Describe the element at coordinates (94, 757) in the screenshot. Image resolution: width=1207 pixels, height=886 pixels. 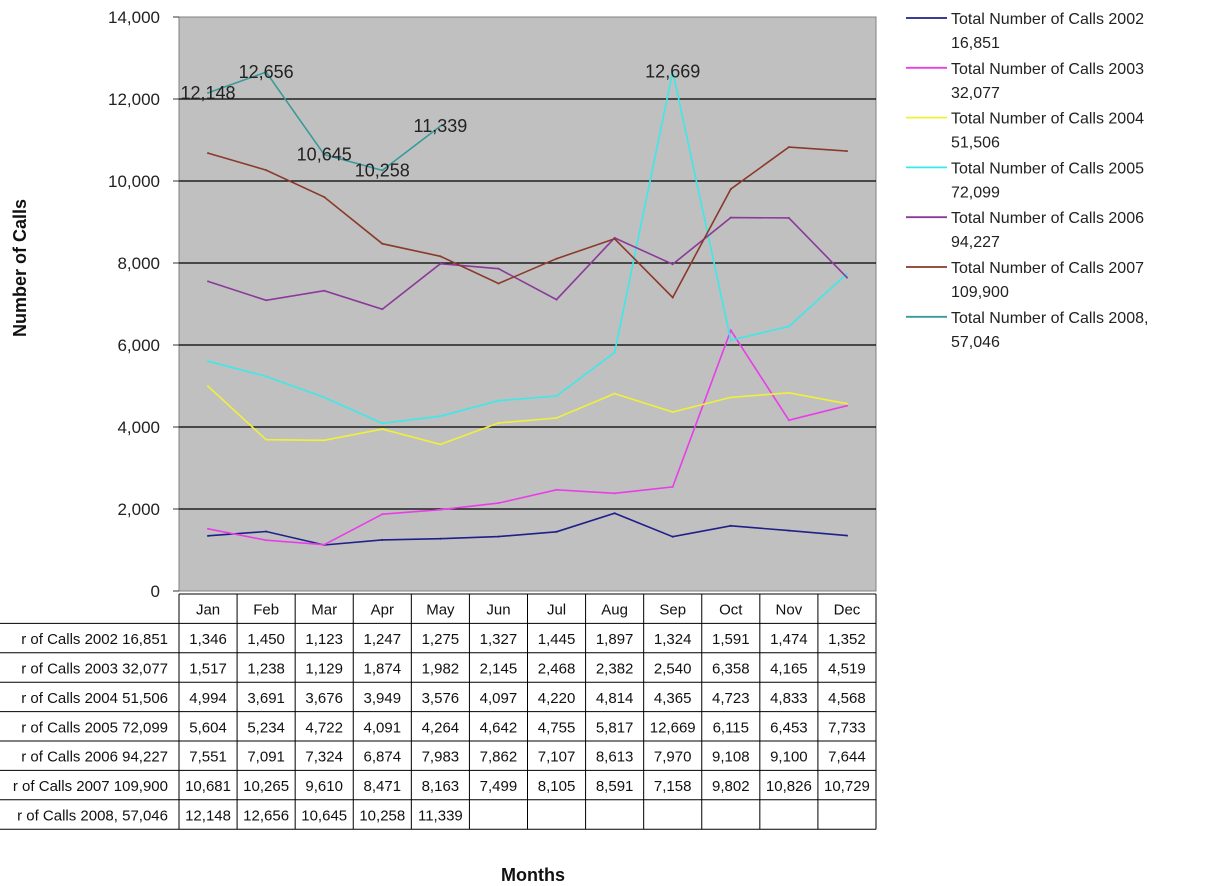
I see `table-row-label: r of Calls 2006 94,227` at that location.